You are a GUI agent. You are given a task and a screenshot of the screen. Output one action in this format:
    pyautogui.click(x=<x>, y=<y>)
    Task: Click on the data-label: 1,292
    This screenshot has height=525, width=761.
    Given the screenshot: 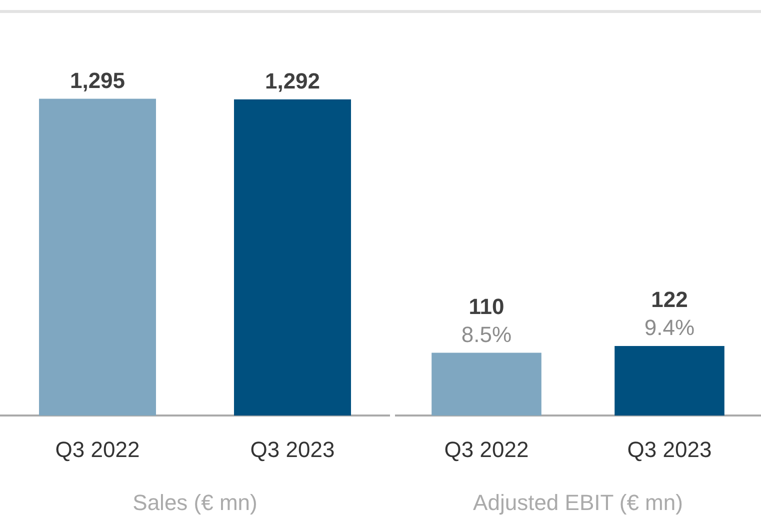 What is the action you would take?
    pyautogui.click(x=292, y=81)
    